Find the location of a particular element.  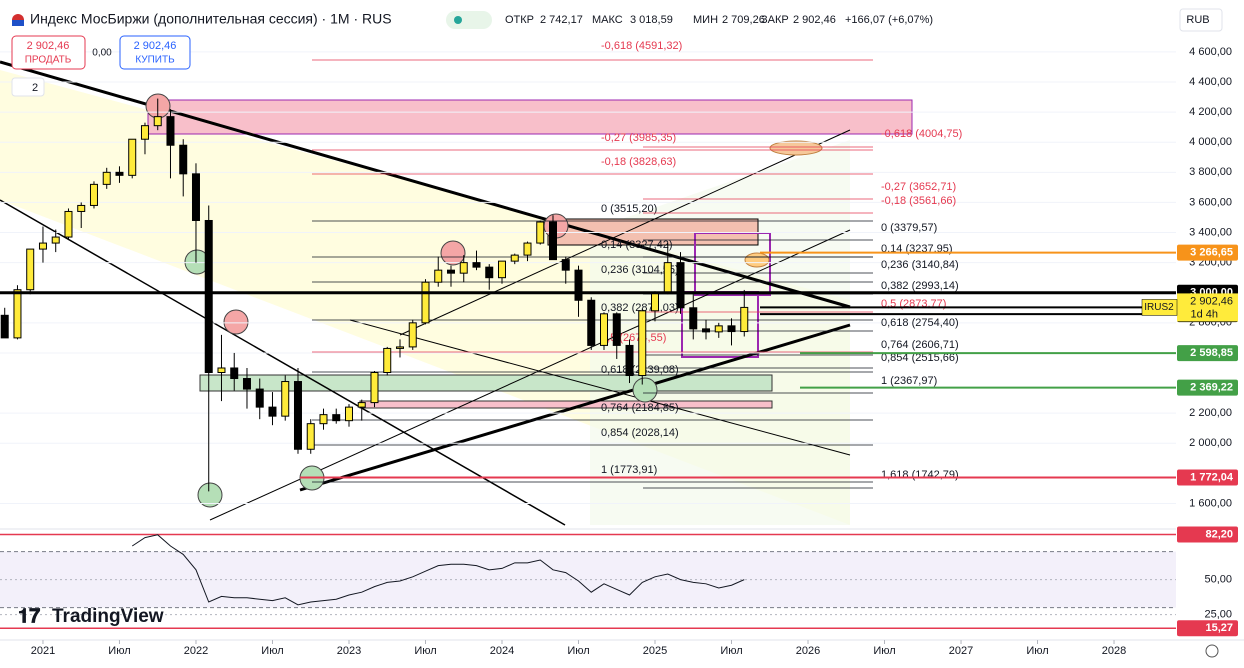

indicators-count: 2 is located at coordinates (35, 88).